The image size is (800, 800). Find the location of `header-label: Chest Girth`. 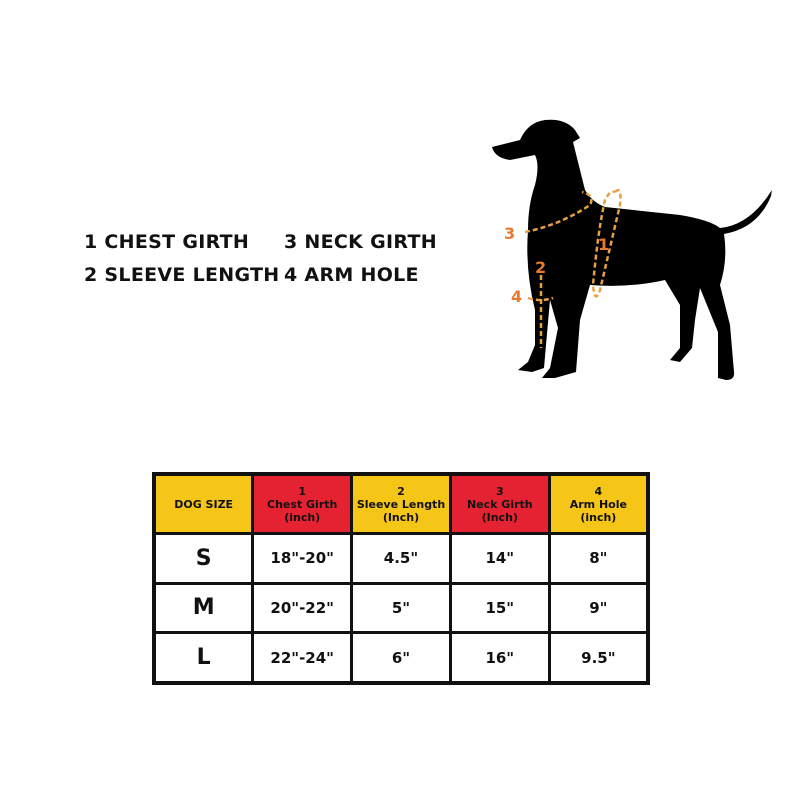

header-label: Chest Girth is located at coordinates (302, 504).